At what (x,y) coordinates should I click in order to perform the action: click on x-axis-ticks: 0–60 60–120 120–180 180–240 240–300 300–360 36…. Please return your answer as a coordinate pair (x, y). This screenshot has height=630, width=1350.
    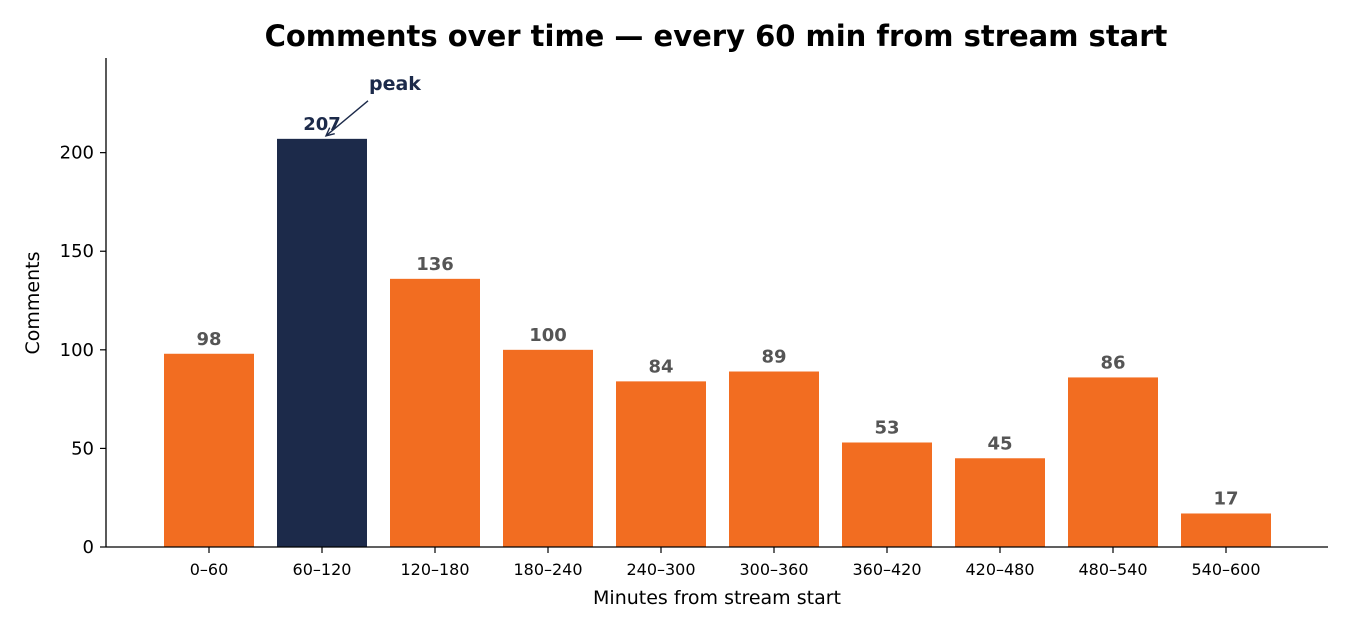
    Looking at the image, I should click on (725, 563).